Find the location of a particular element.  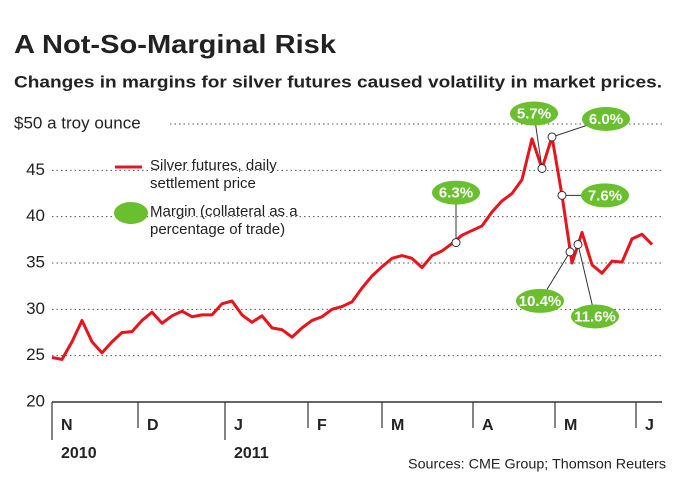

y-tick-label: 45 is located at coordinates (35, 169).